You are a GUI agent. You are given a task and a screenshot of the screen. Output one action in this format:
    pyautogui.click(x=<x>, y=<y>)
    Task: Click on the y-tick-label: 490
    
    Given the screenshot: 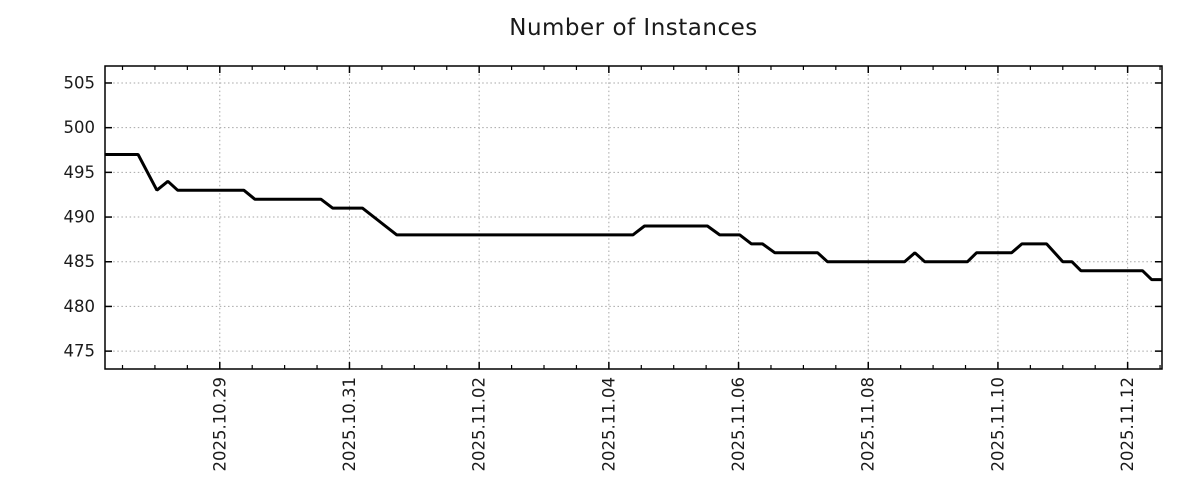 What is the action you would take?
    pyautogui.click(x=80, y=217)
    